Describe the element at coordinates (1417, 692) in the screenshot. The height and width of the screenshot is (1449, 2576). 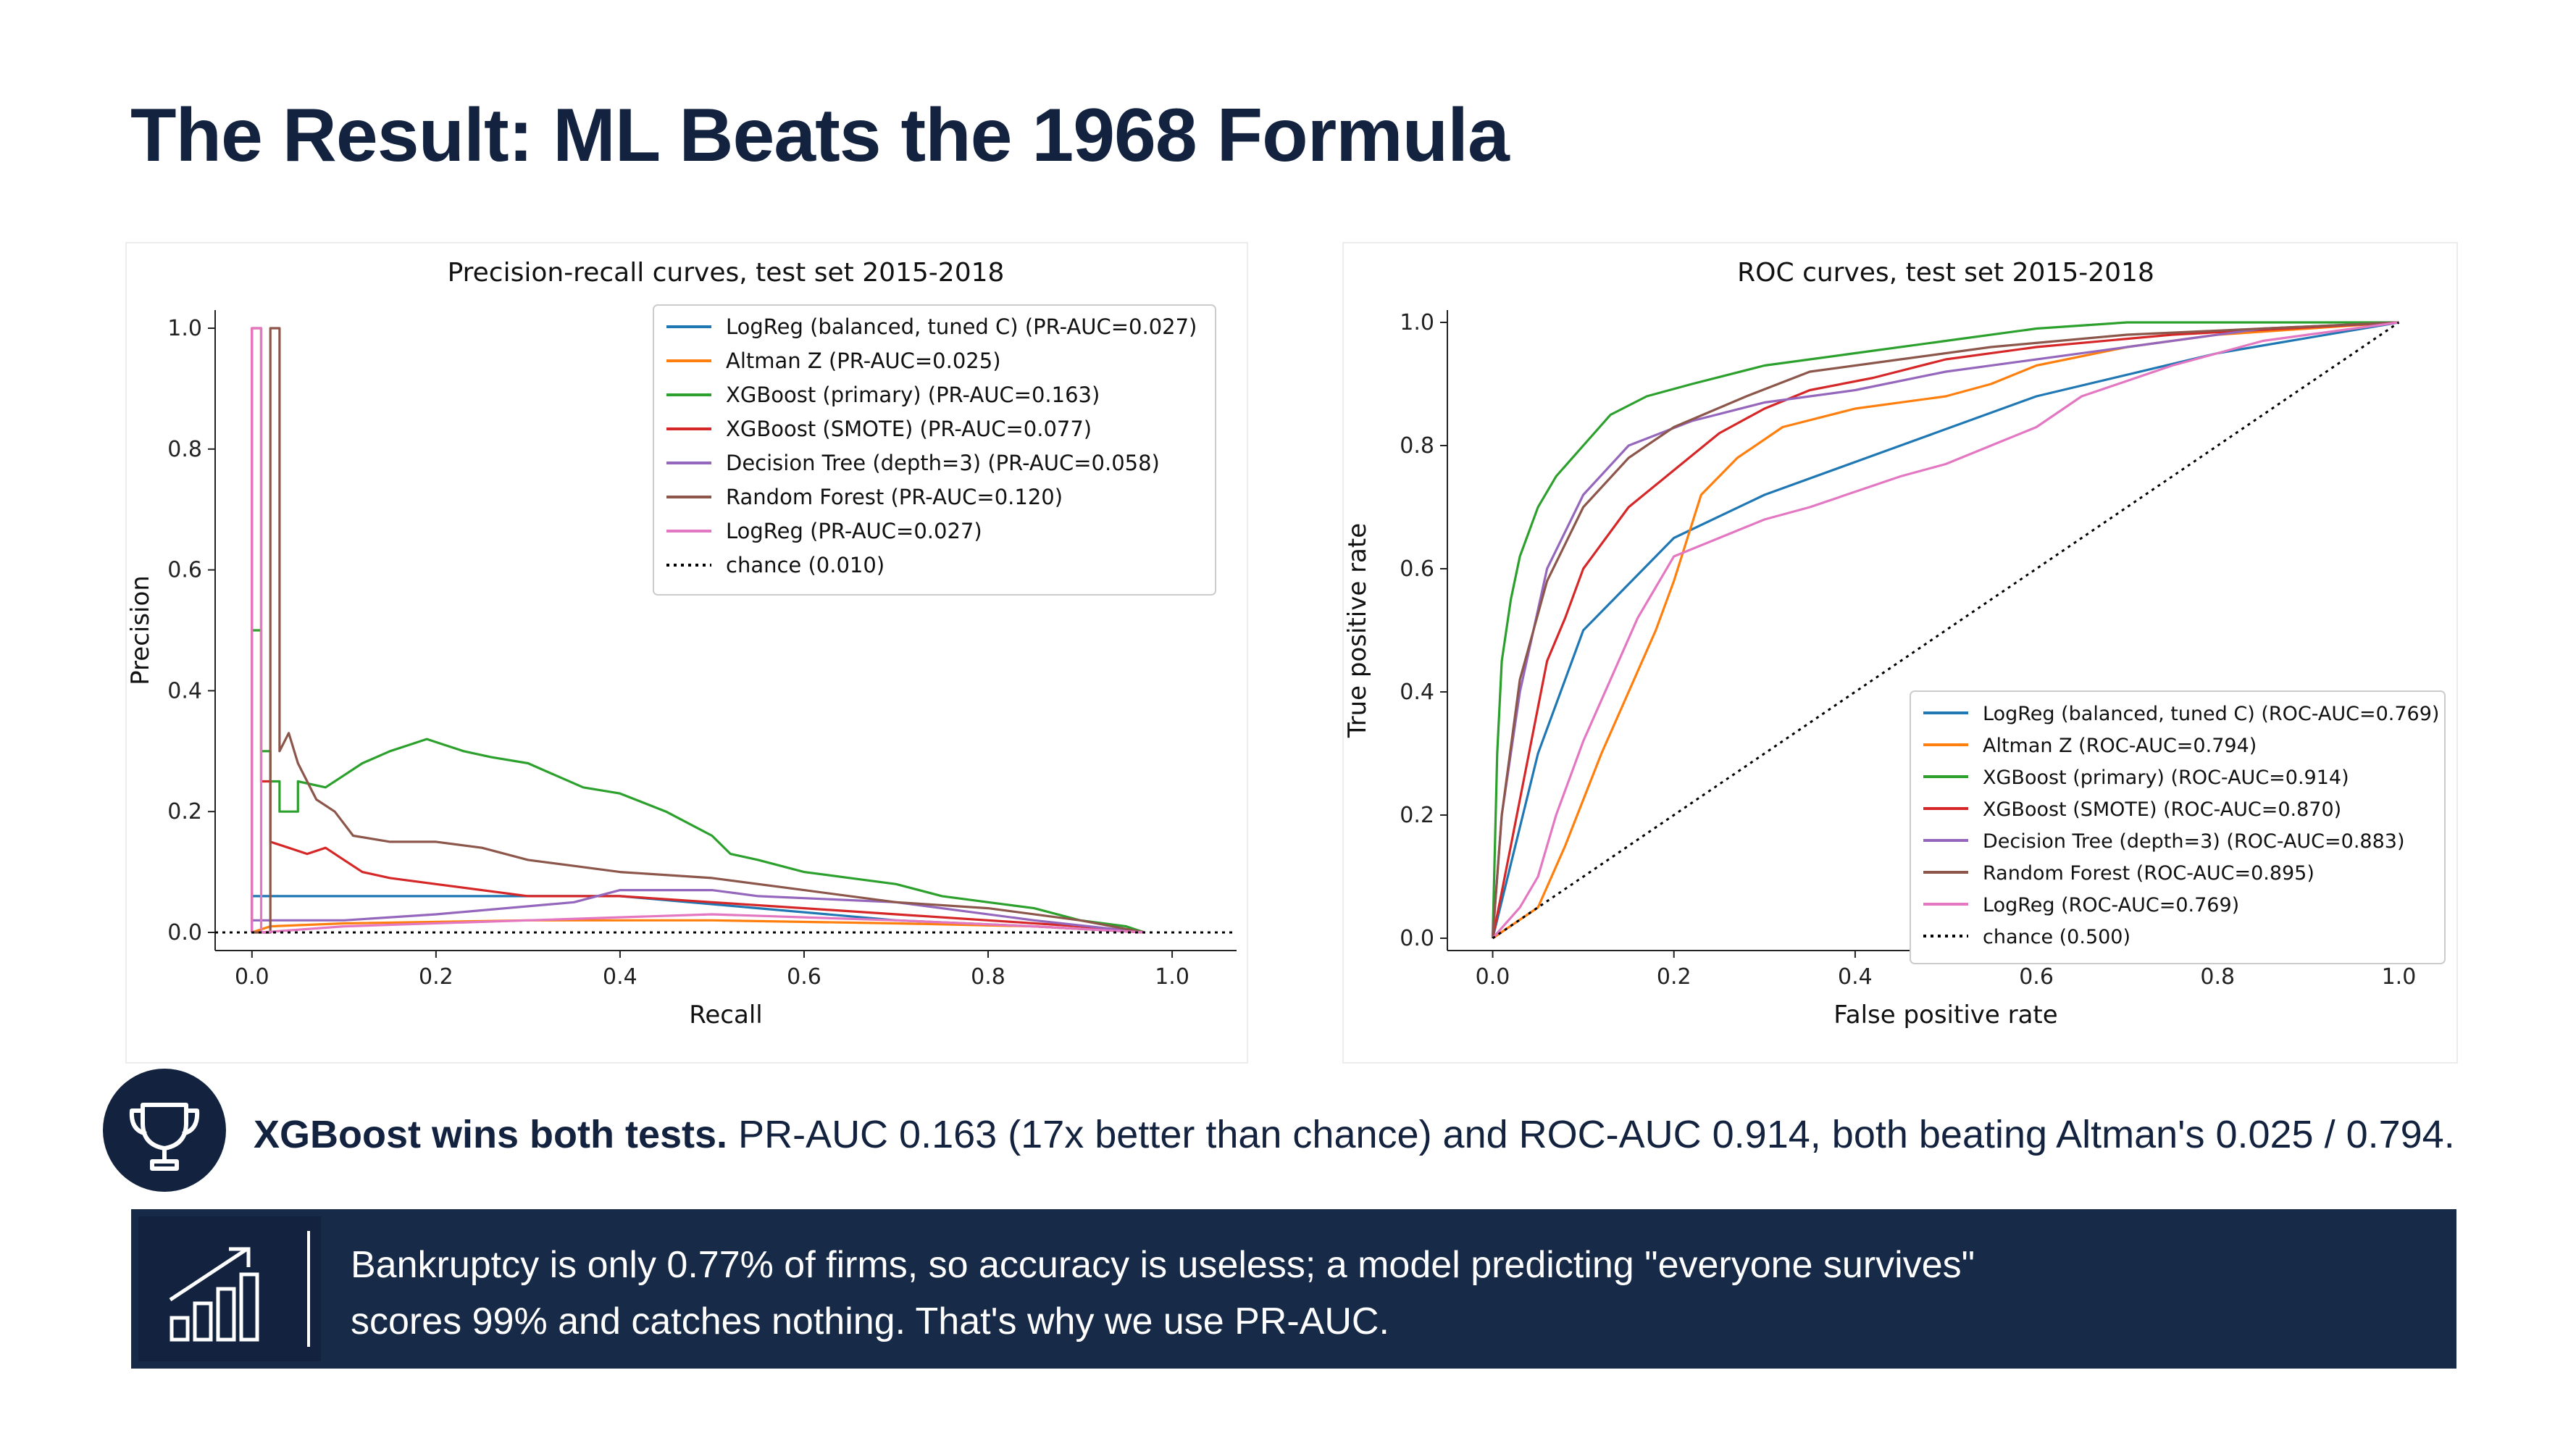
I see `roc-y-tick-label: 0.4` at that location.